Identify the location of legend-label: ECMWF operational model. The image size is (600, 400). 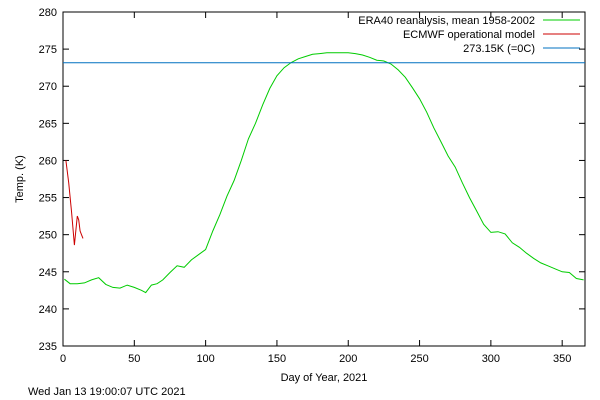
(469, 35).